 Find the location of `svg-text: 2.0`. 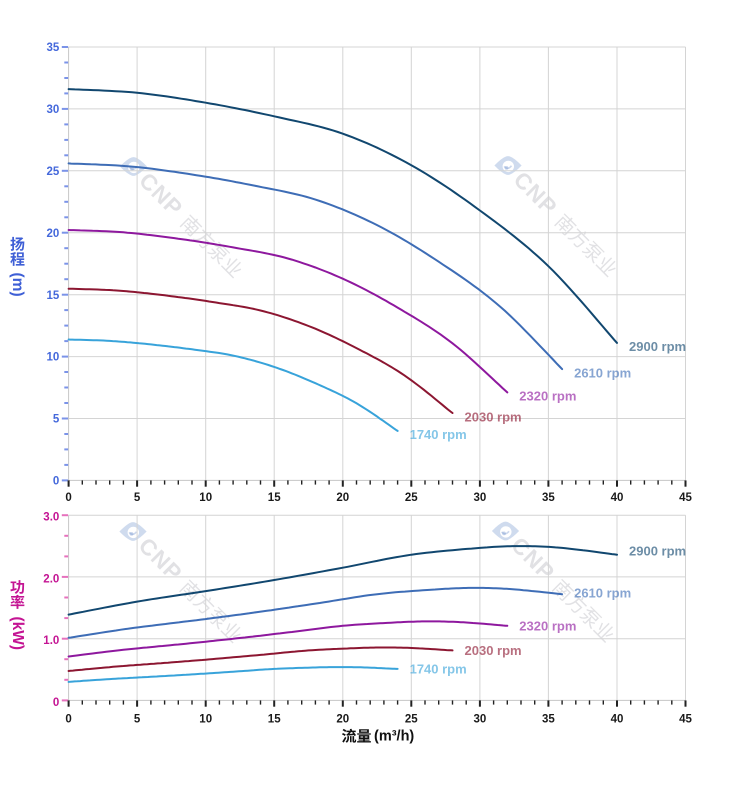

svg-text: 2.0 is located at coordinates (51, 579).